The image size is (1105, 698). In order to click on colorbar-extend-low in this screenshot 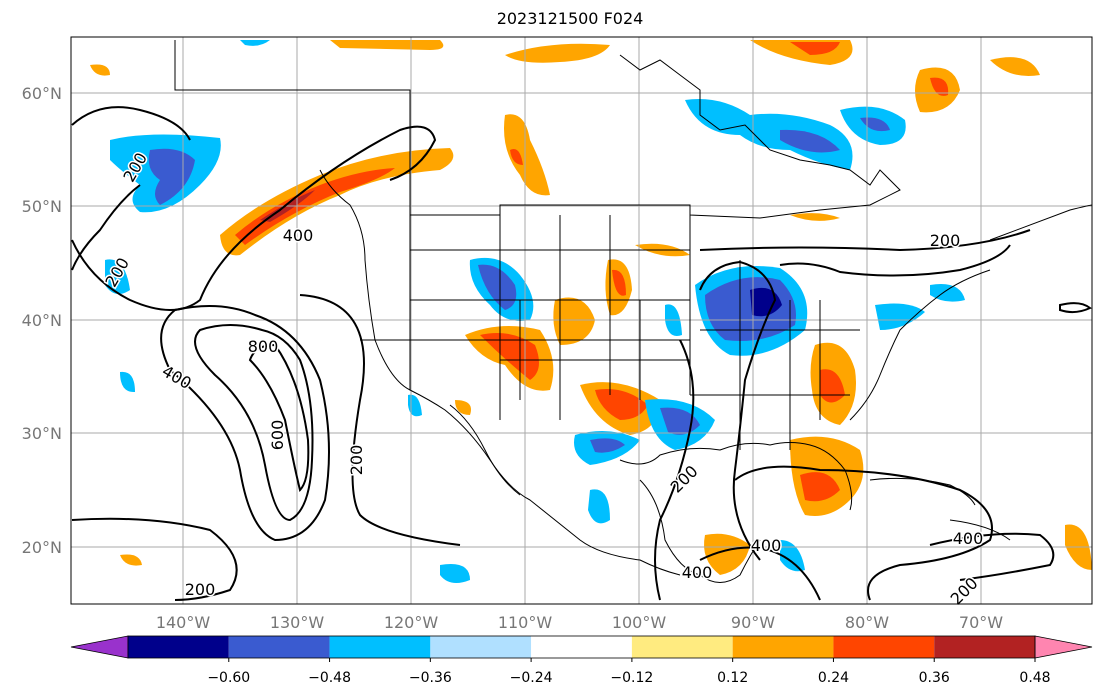, I will do `click(99, 647)`.